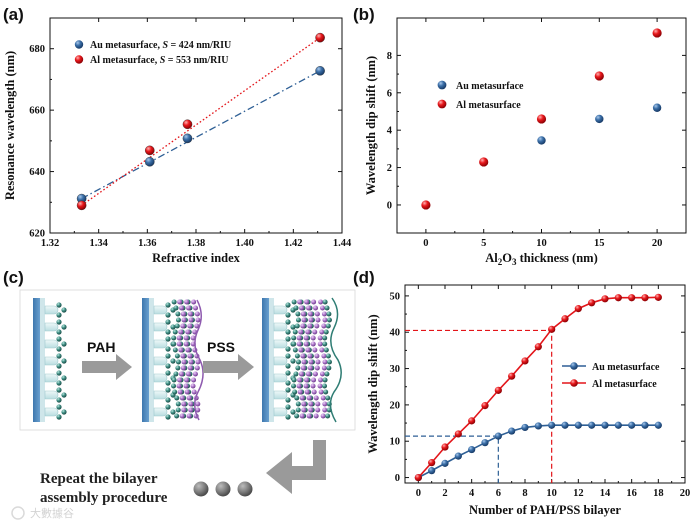 This screenshot has height=525, width=700. Describe the element at coordinates (472, 493) in the screenshot. I see `x-tick-label: 4` at that location.